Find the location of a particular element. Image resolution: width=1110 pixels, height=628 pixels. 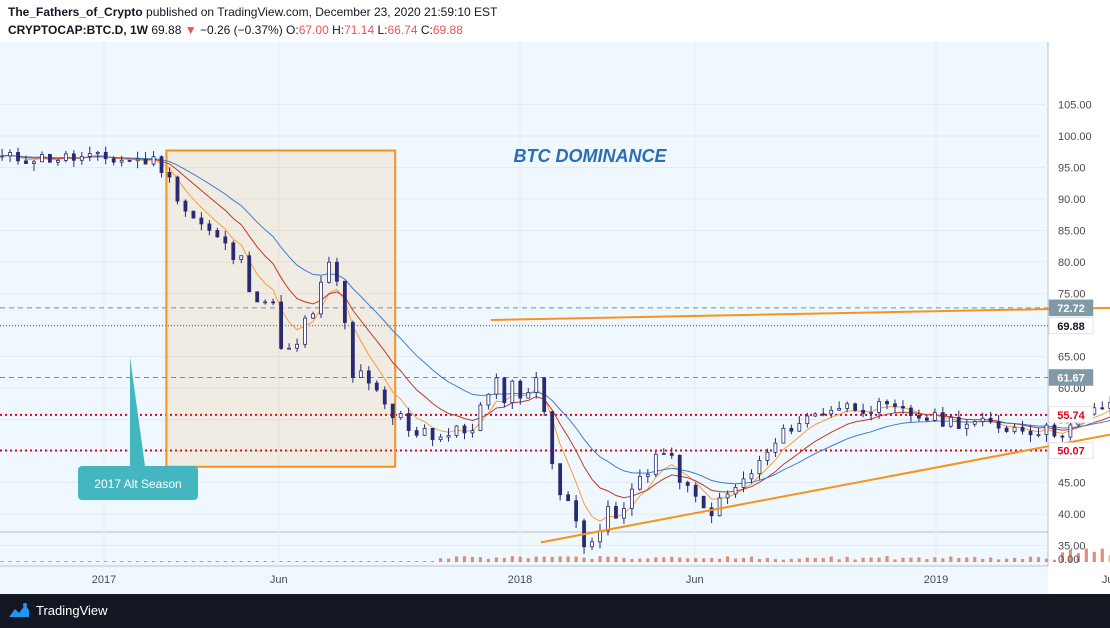

price-tick-label: 60.00 is located at coordinates (1072, 389).